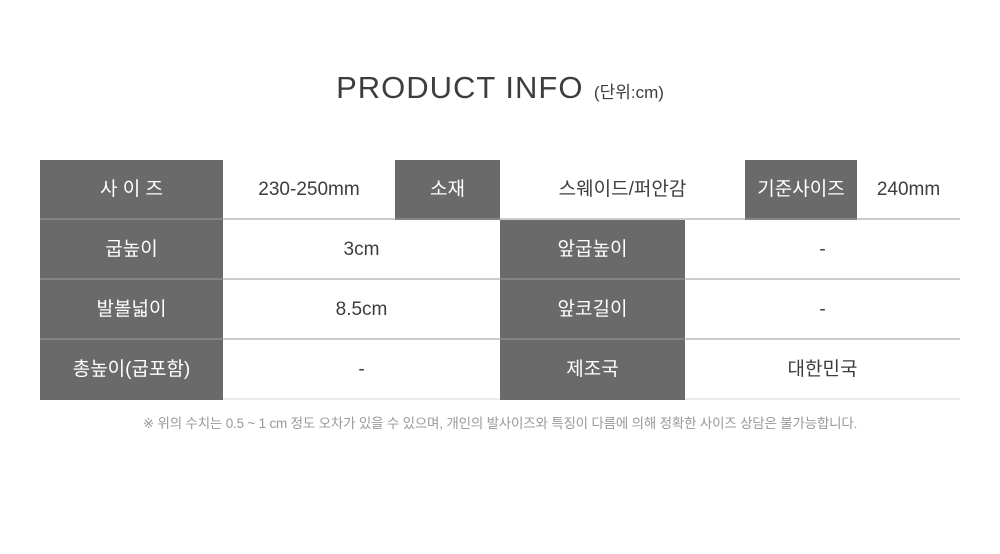 The width and height of the screenshot is (1000, 554). I want to click on spec-value-heel-height: 3cm, so click(361, 250).